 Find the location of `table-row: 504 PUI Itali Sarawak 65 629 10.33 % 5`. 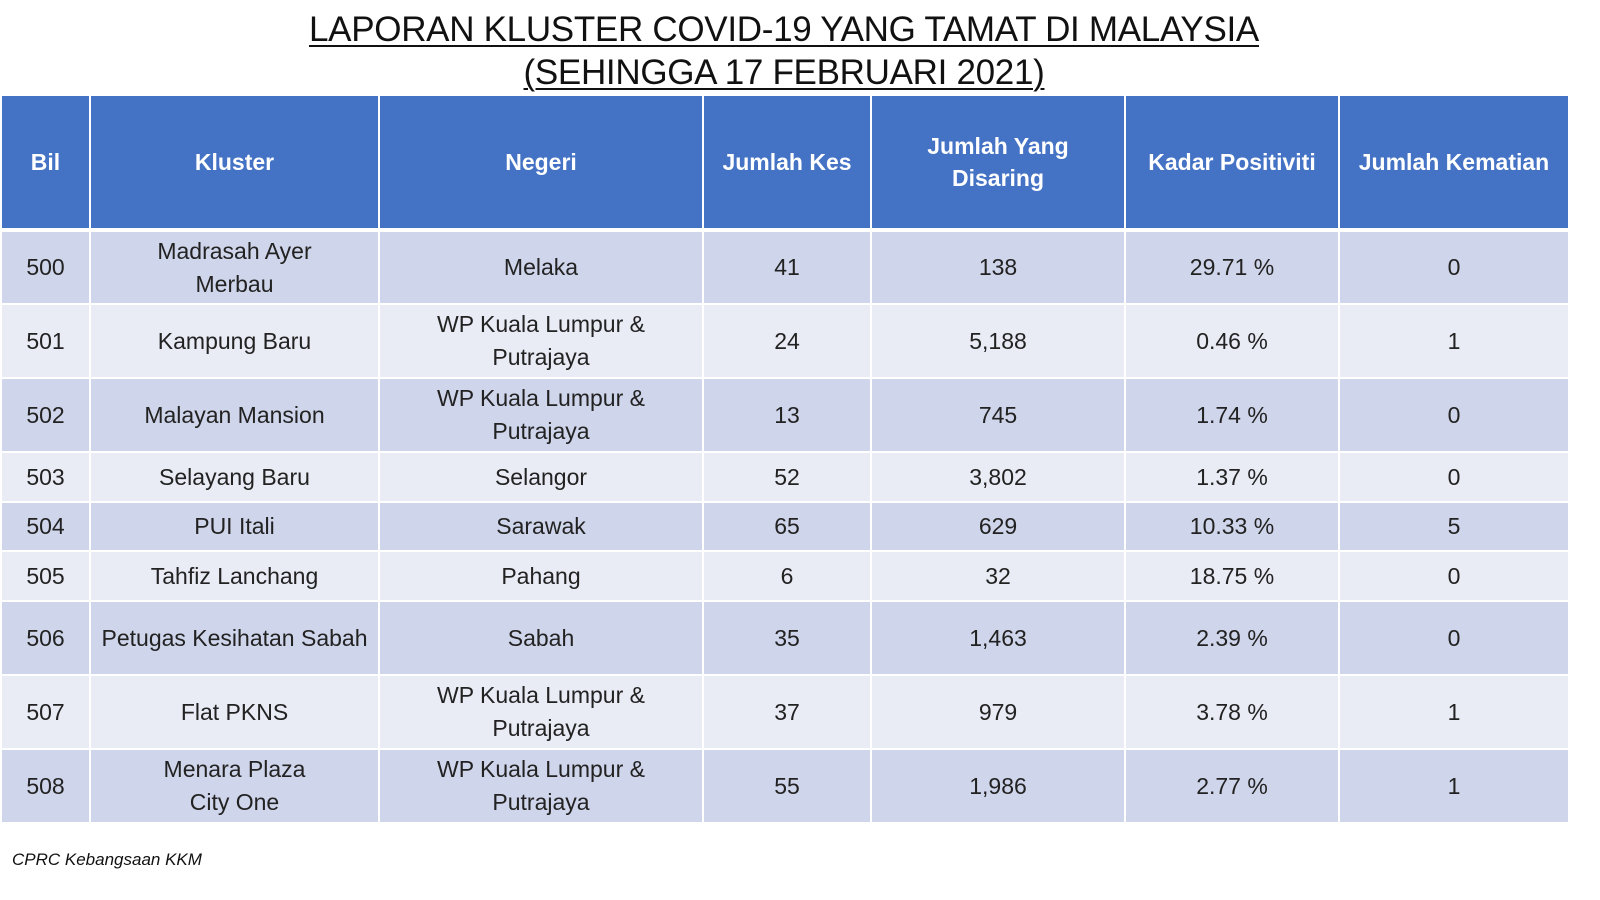

table-row: 504 PUI Itali Sarawak 65 629 10.33 % 5 is located at coordinates (785, 526).